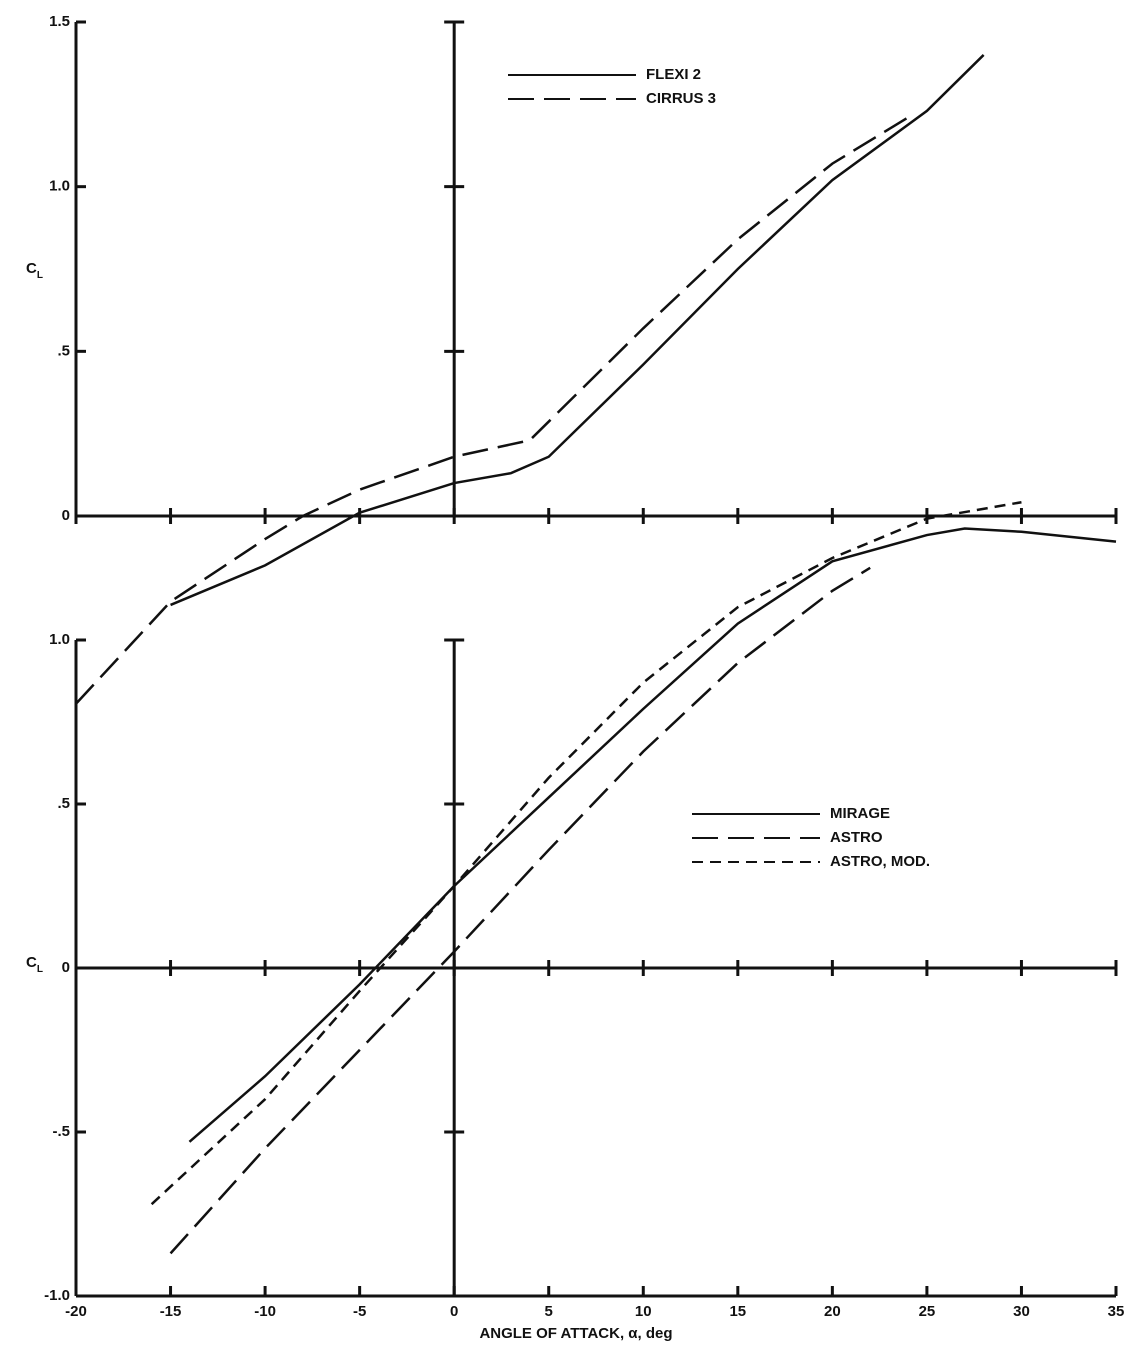 Image resolution: width=1134 pixels, height=1354 pixels. What do you see at coordinates (1021, 1311) in the screenshot?
I see `x-tick-label: 30` at bounding box center [1021, 1311].